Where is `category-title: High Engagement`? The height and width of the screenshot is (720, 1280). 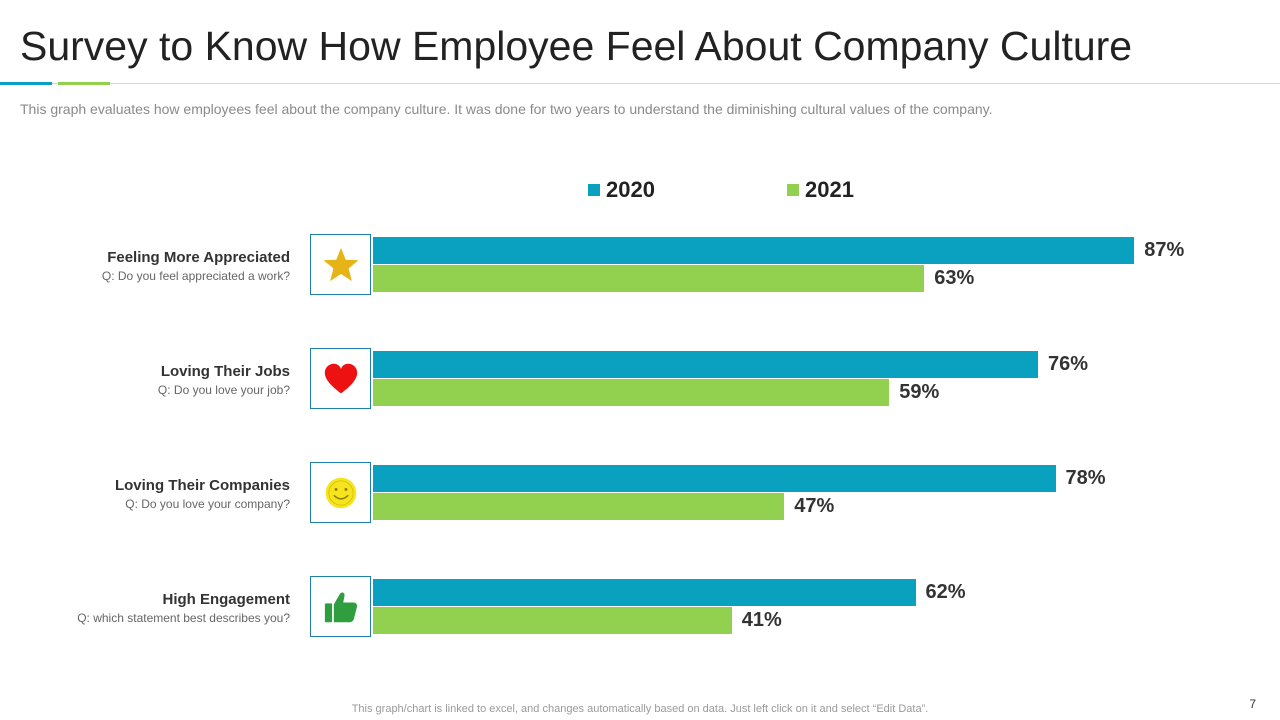
category-title: High Engagement is located at coordinates (226, 599).